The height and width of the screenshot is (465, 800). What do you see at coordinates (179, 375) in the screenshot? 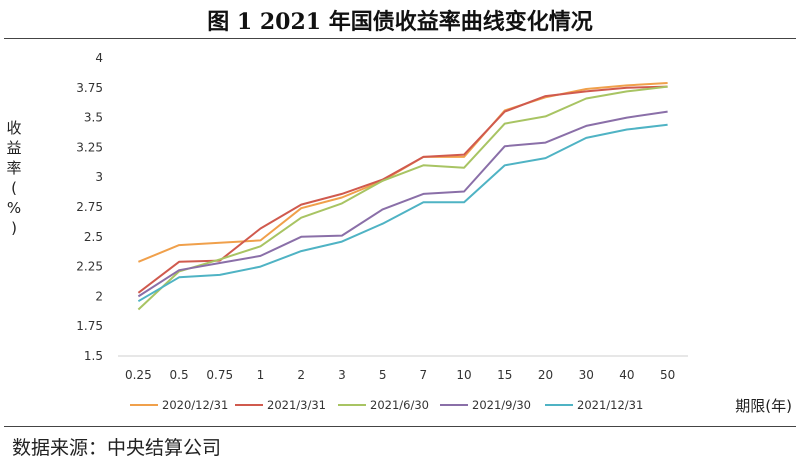
I see `x-tick-label: 0.5` at bounding box center [179, 375].